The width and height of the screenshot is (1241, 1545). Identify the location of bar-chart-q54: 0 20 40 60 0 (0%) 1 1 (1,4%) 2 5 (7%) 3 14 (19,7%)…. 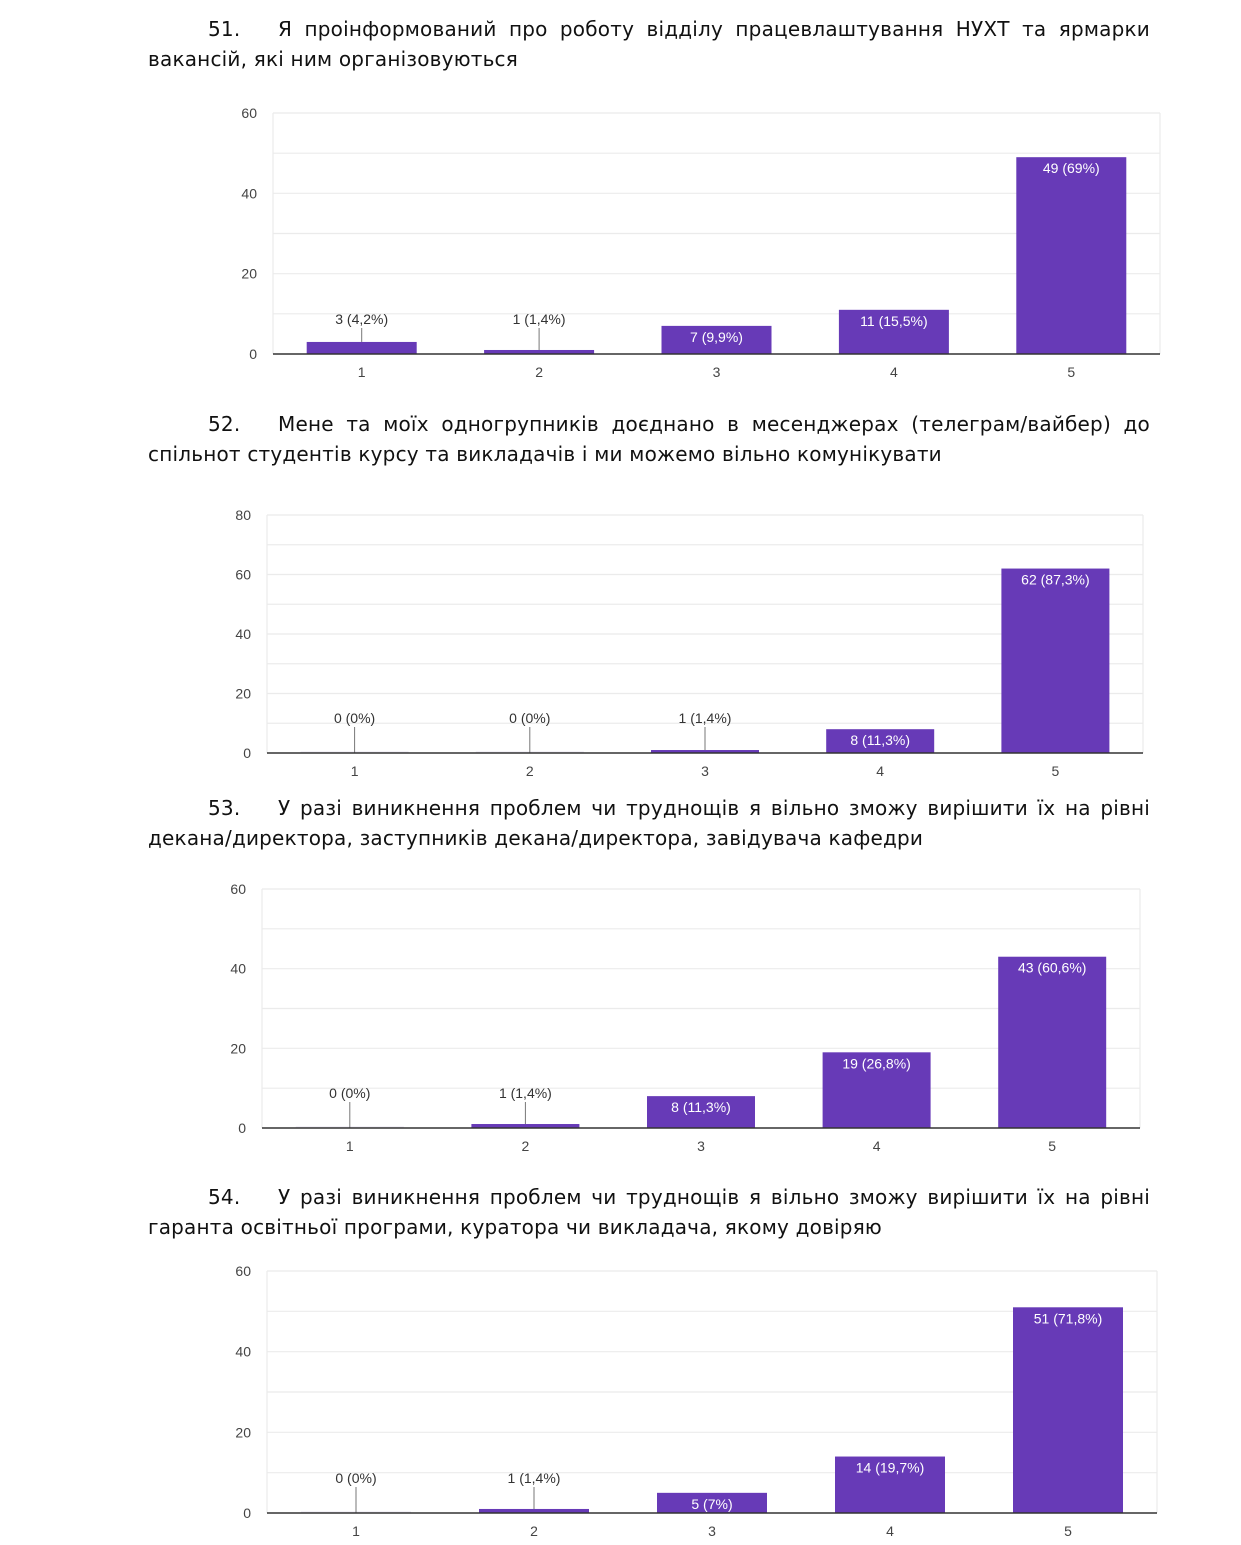
(695, 1401).